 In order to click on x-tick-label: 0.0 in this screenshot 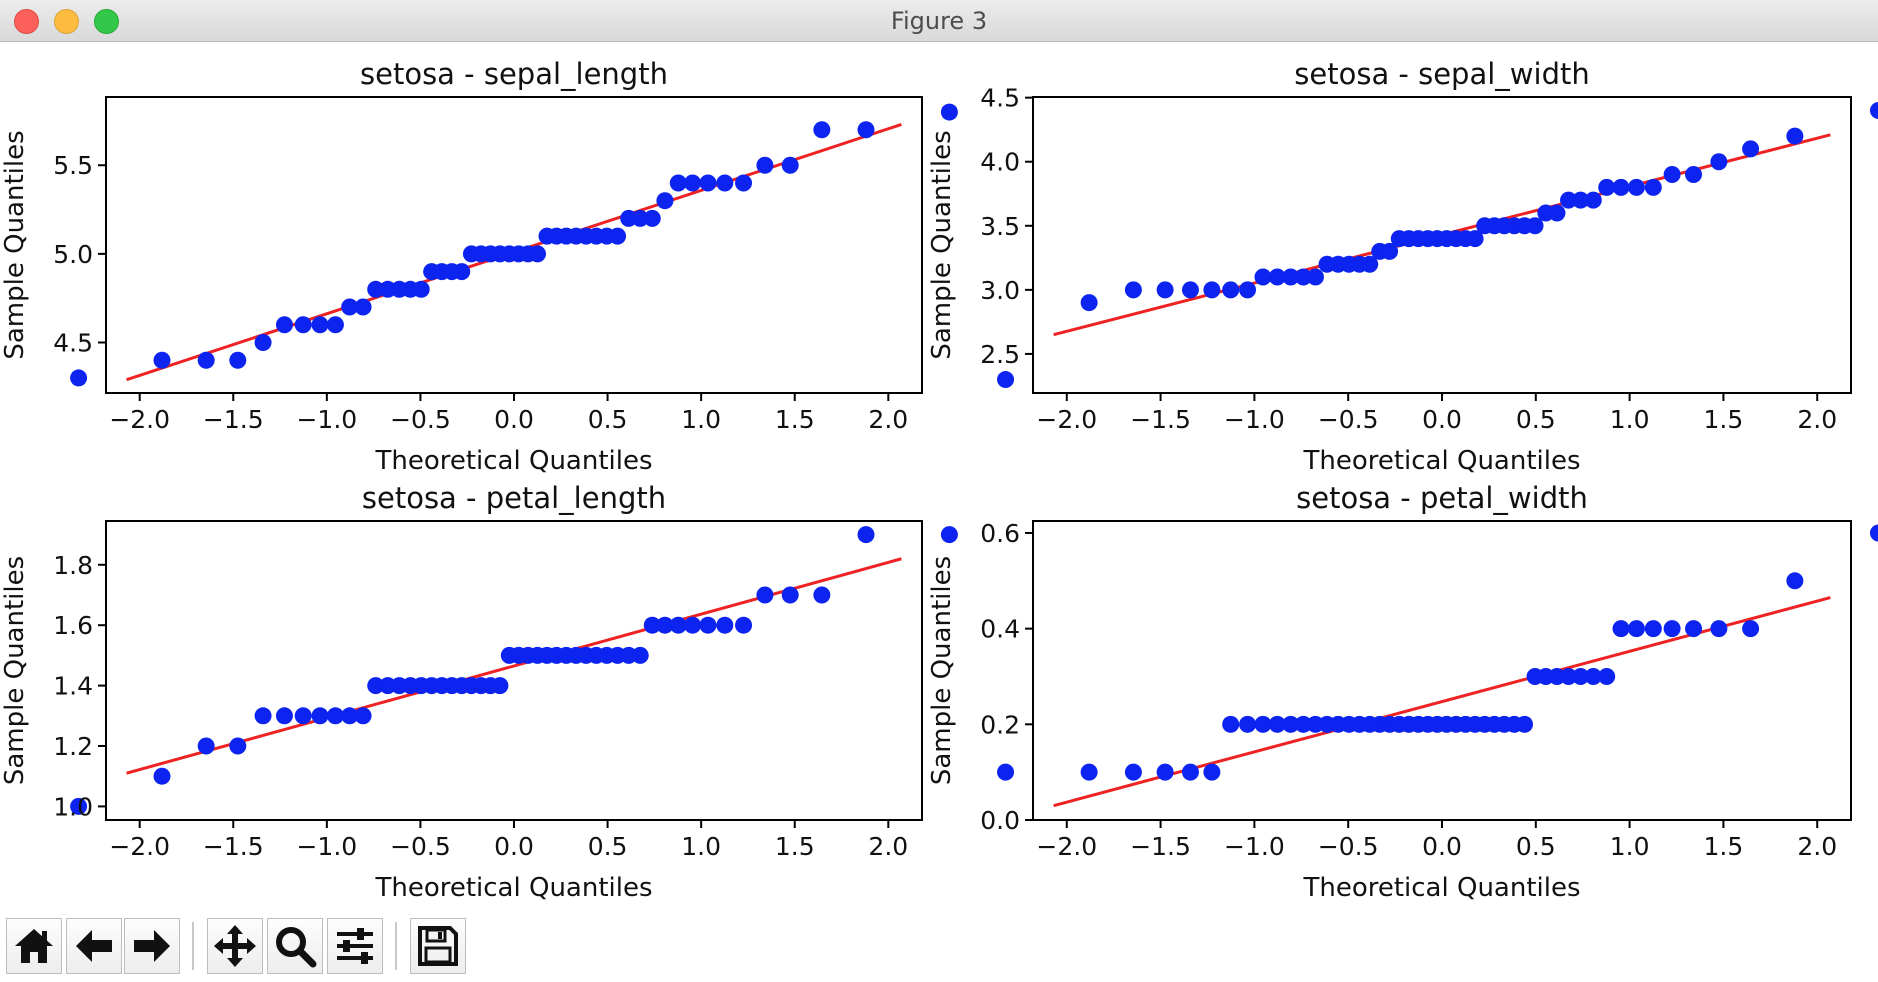, I will do `click(514, 419)`.